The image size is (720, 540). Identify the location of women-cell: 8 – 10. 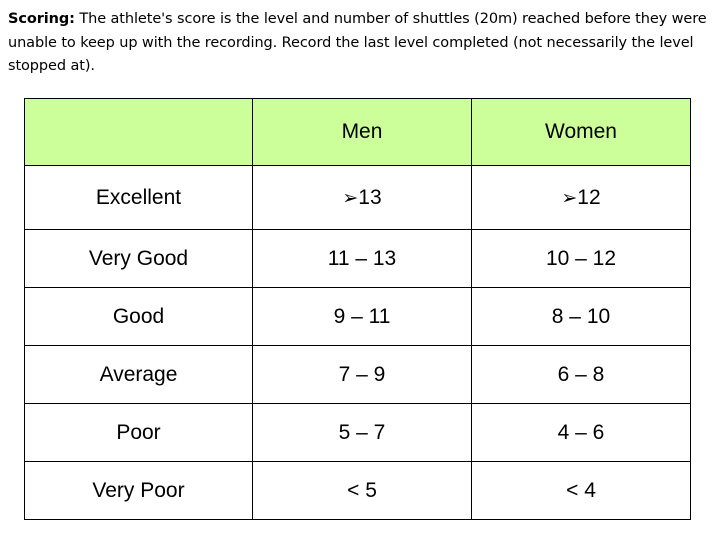
(581, 316).